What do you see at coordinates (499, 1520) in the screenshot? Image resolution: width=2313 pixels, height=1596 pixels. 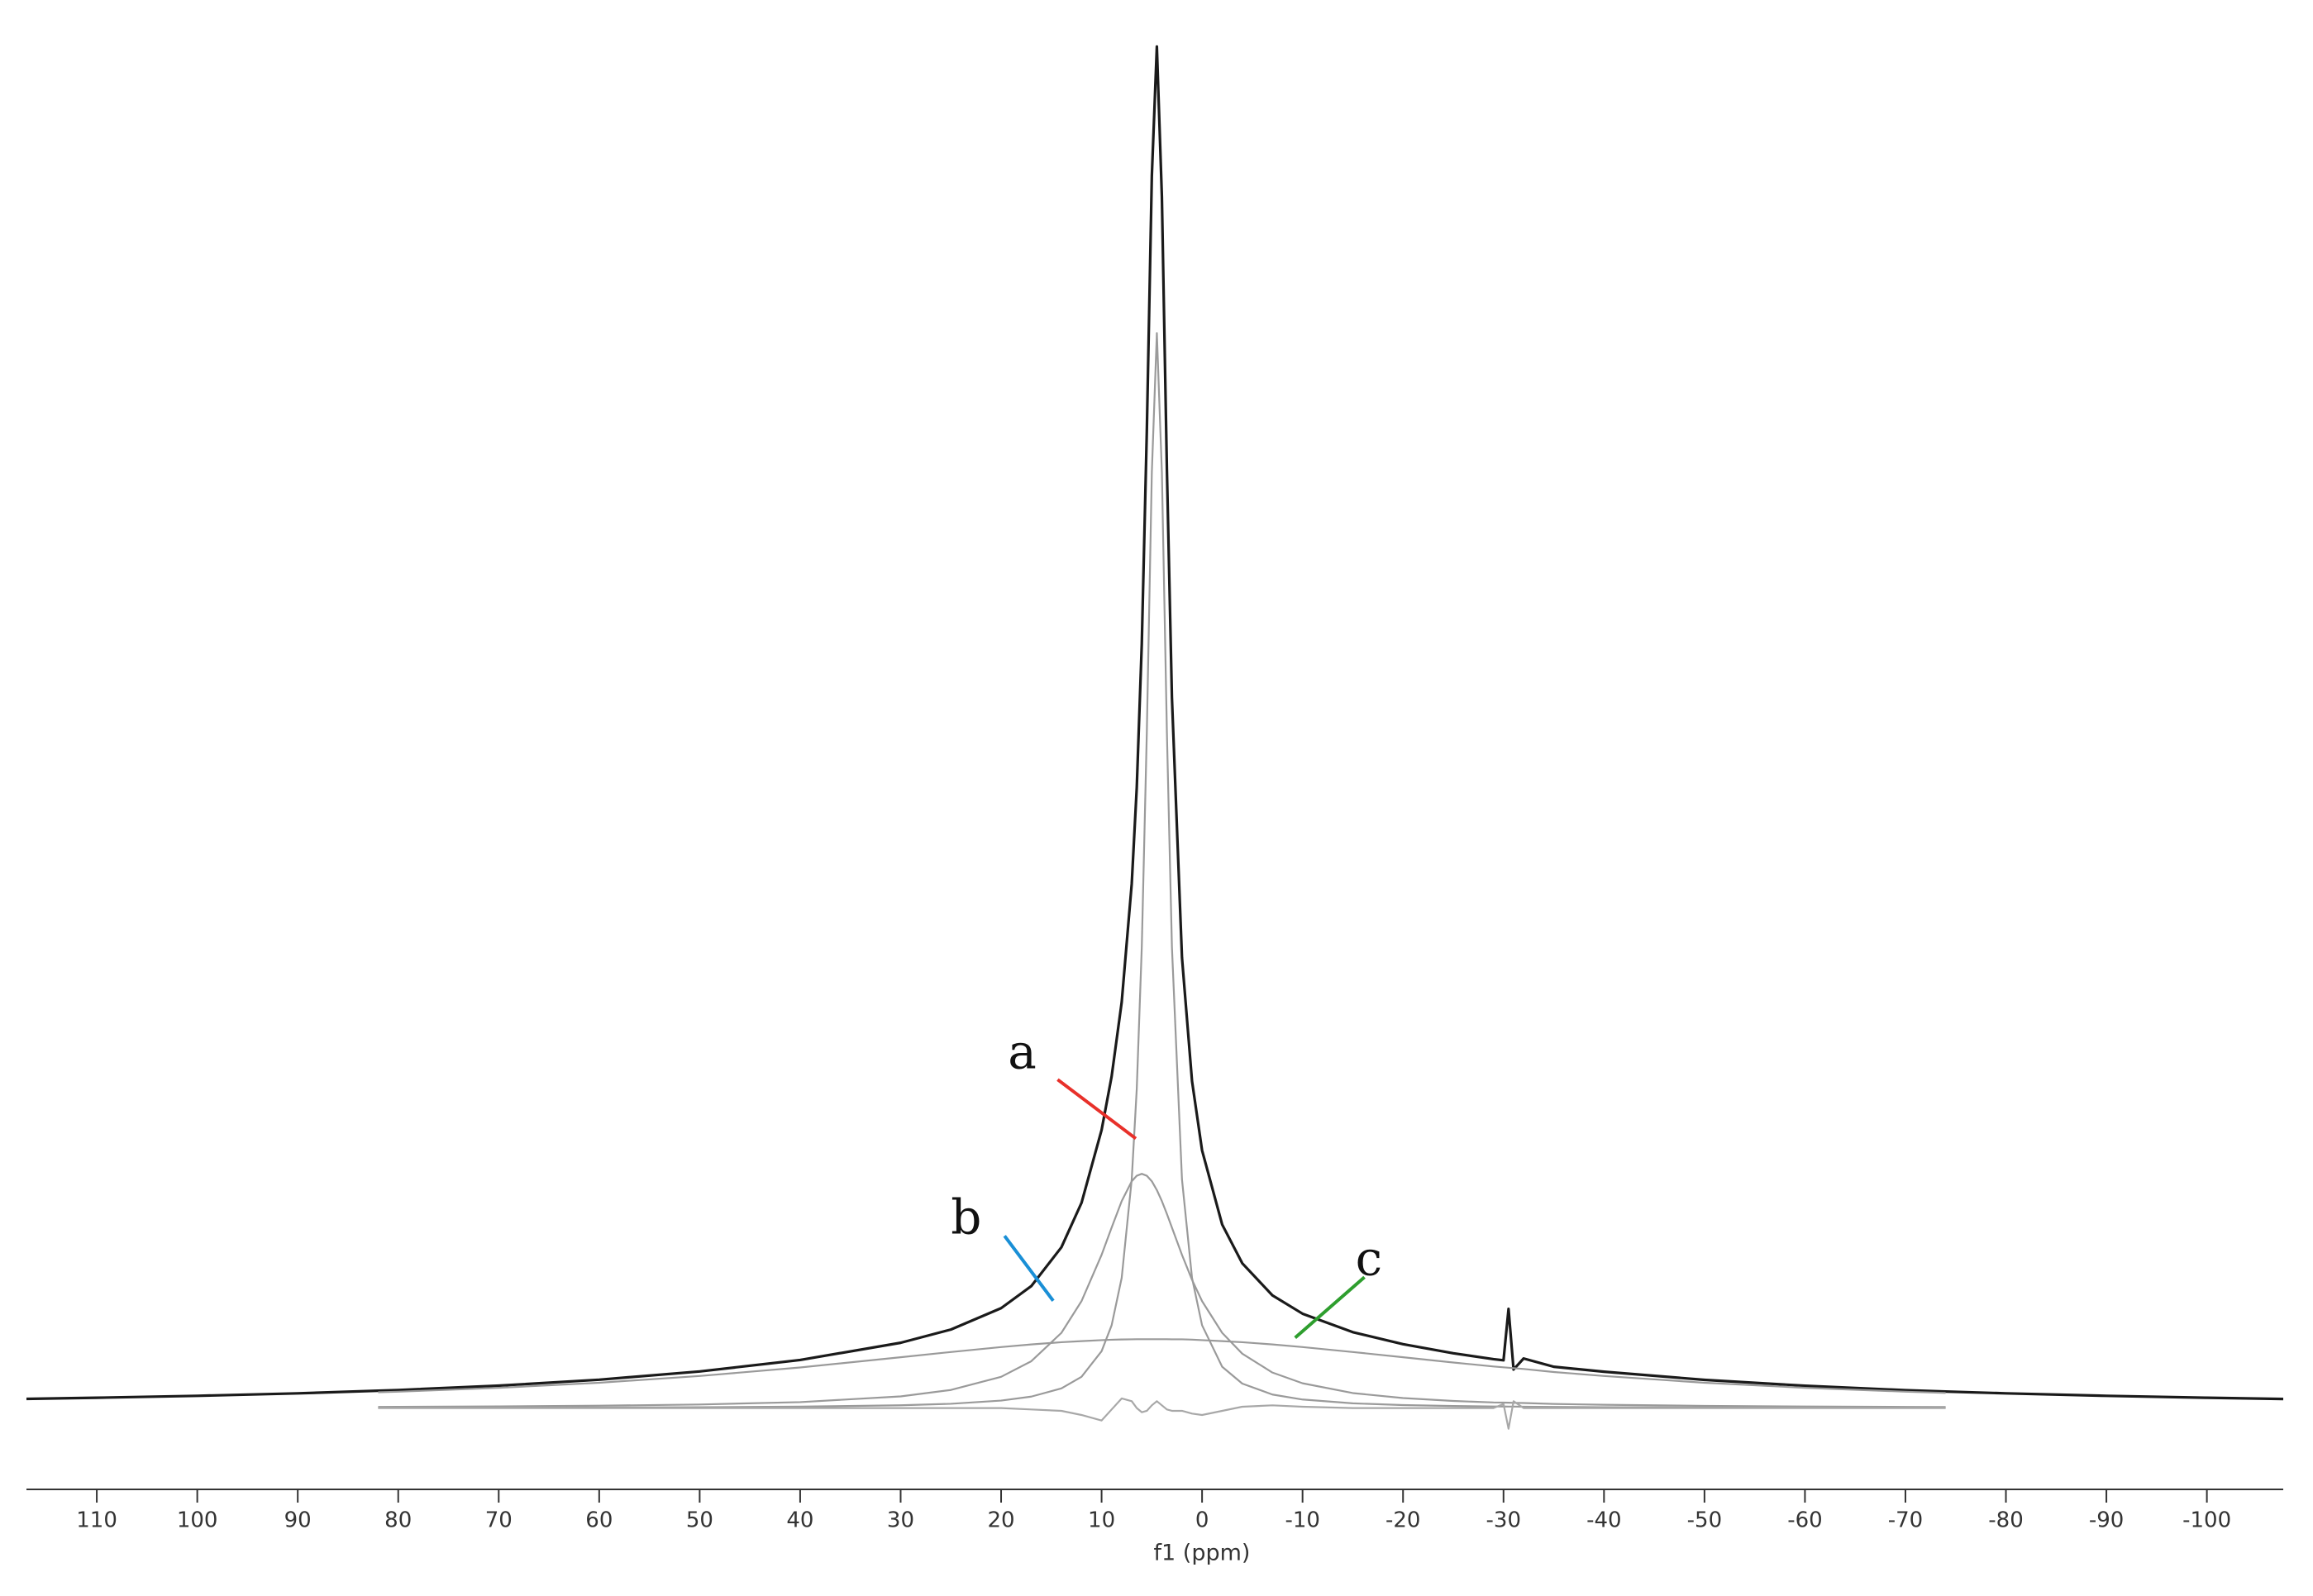 I see `x-tick-label: 70` at bounding box center [499, 1520].